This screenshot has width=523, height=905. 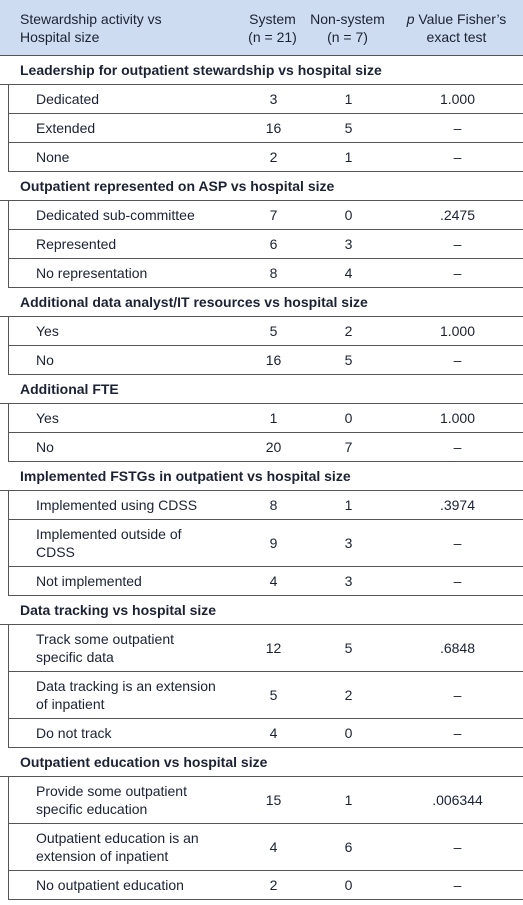 I want to click on section-title: Data tracking vs hospital size, so click(x=118, y=610).